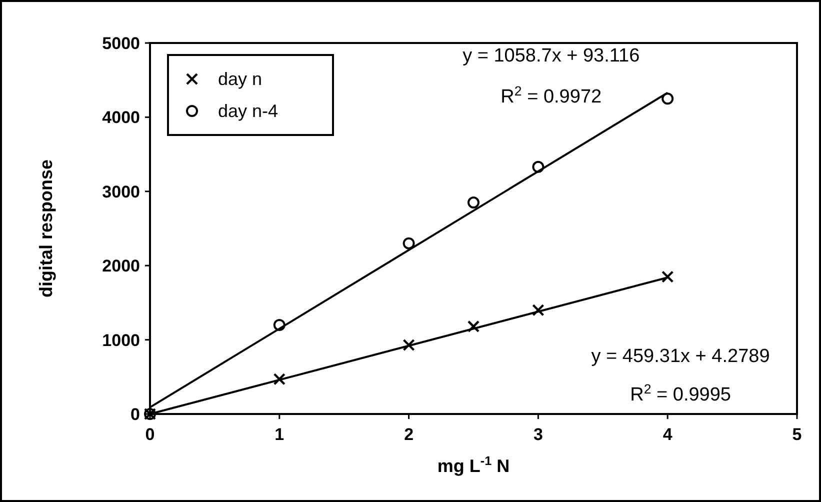 This screenshot has height=502, width=821. I want to click on x-tick-label: 1, so click(279, 434).